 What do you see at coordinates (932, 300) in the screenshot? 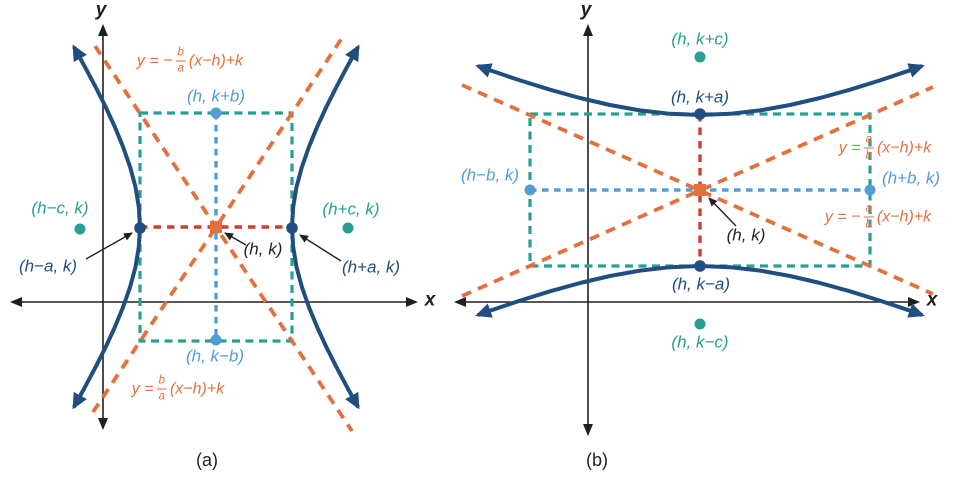
I see `x-axis-label-b: x` at bounding box center [932, 300].